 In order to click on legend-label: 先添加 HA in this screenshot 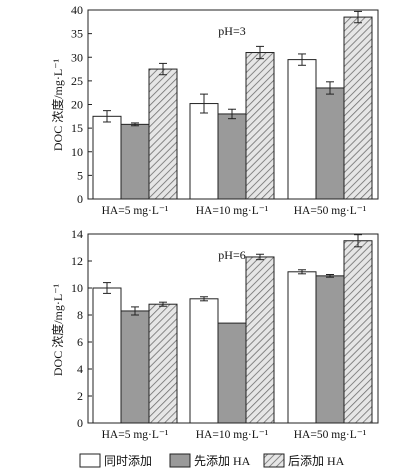, I will do `click(222, 461)`.